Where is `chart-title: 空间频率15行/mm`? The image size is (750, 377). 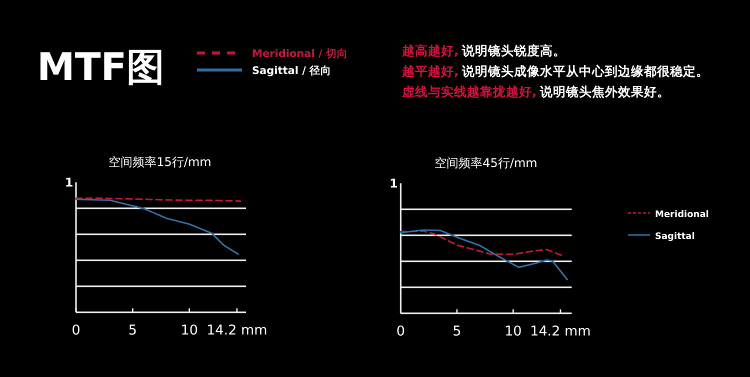 chart-title: 空间频率15行/mm is located at coordinates (160, 162).